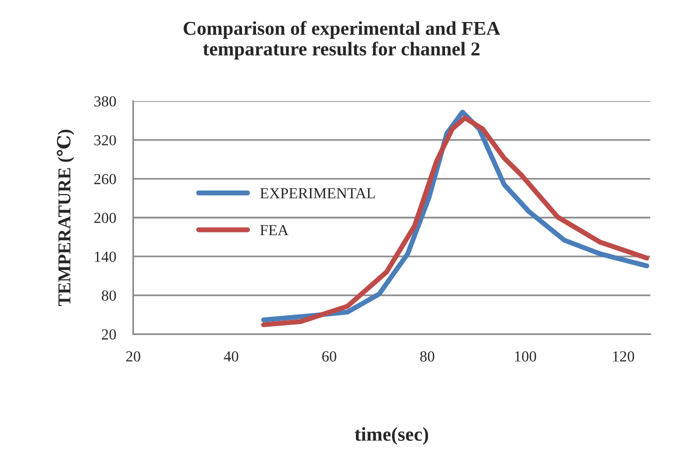 The width and height of the screenshot is (683, 468). I want to click on legend-label: EXPERIMENTAL, so click(317, 193).